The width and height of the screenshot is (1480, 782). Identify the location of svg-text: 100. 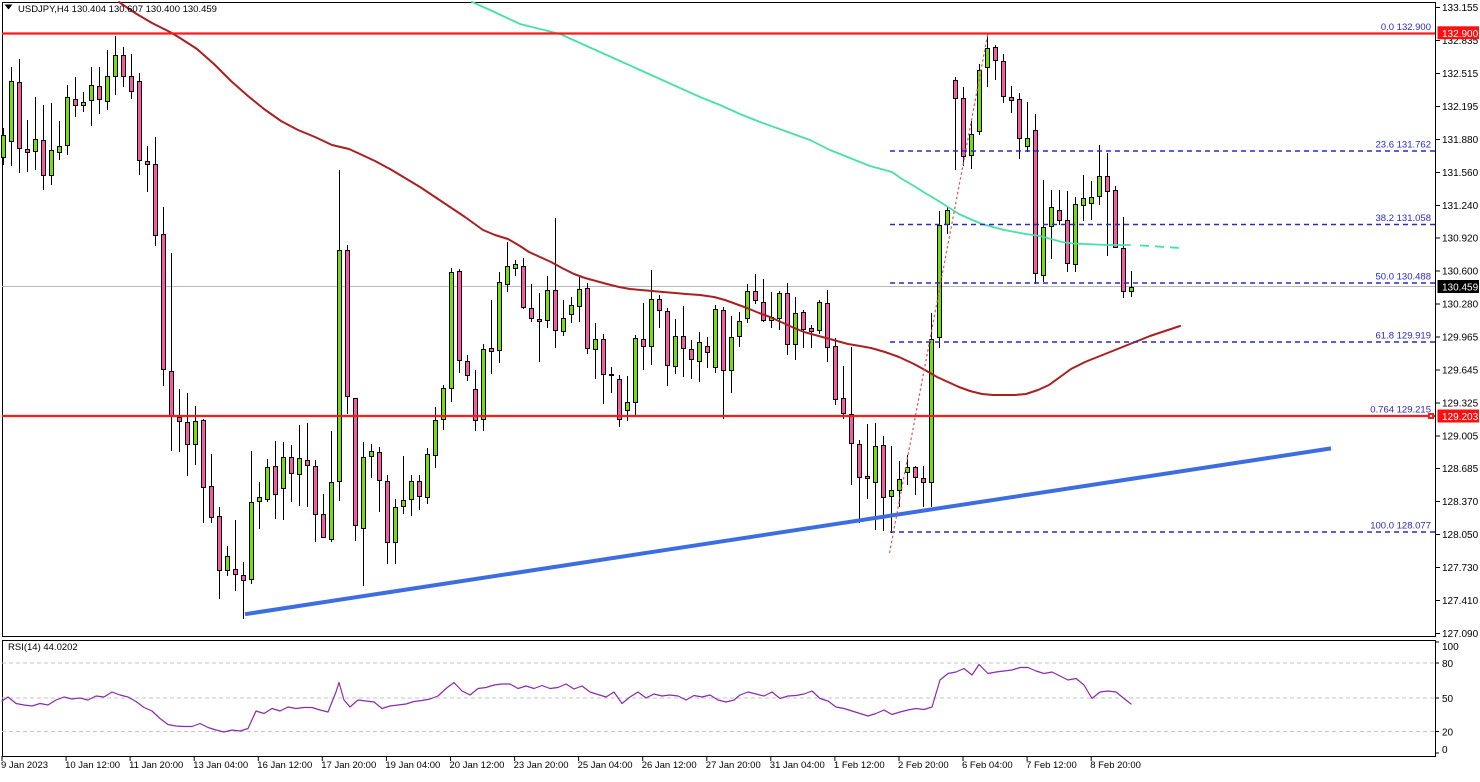
(1450, 647).